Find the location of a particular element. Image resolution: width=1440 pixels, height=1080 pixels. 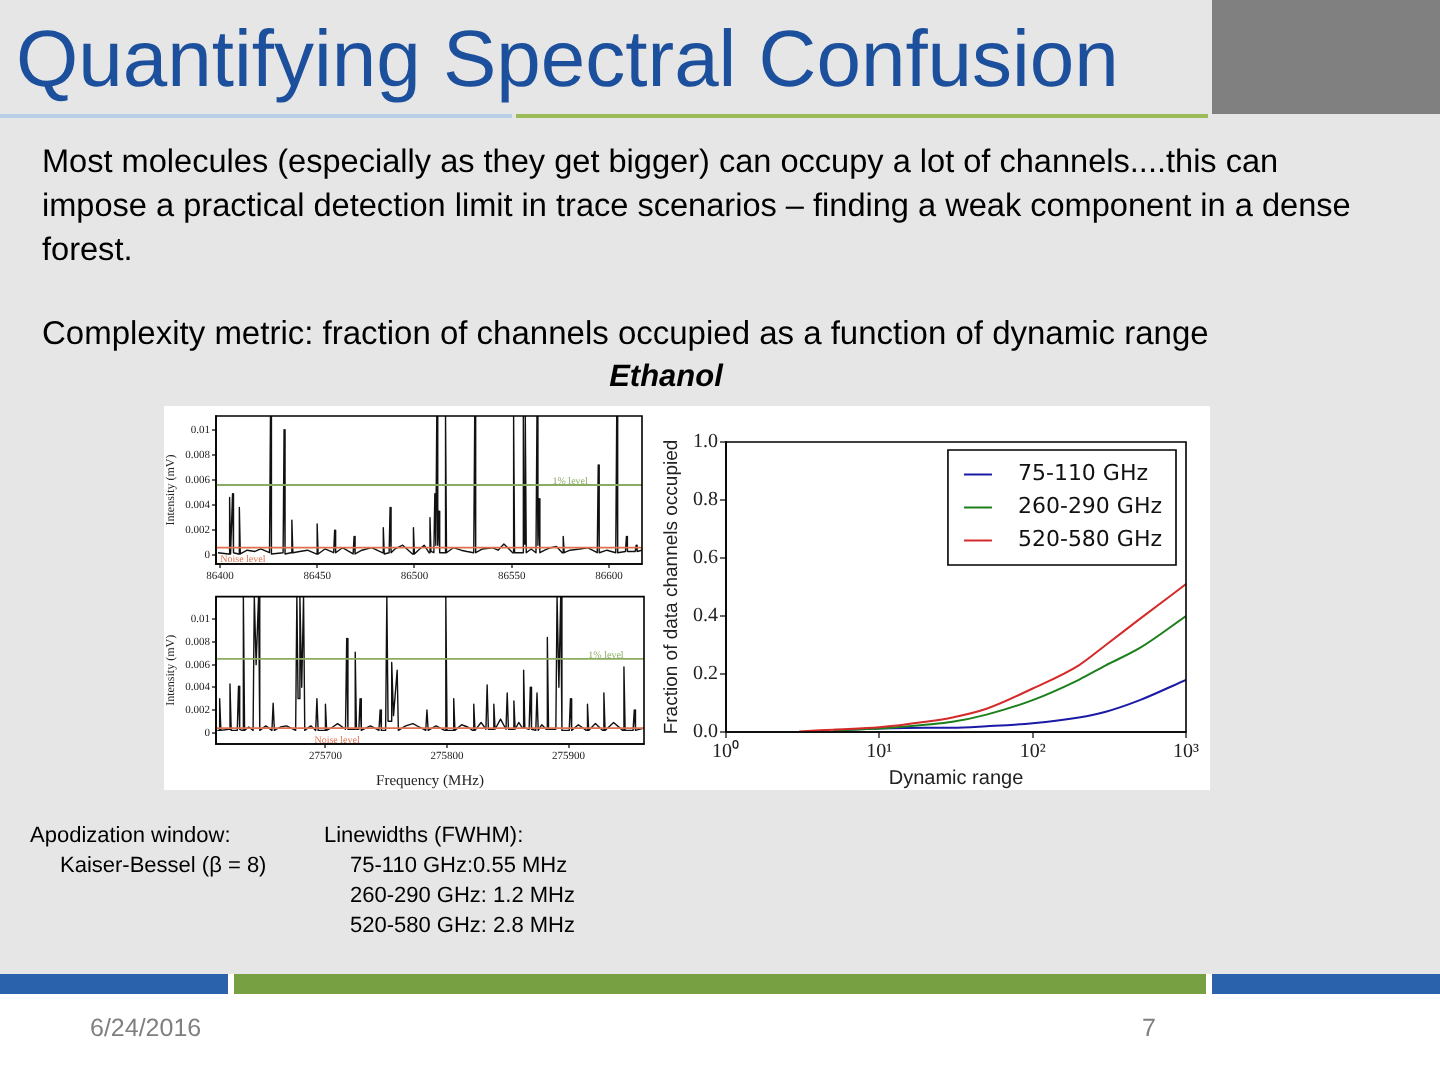

x-tick-label: 10³ is located at coordinates (1186, 752).